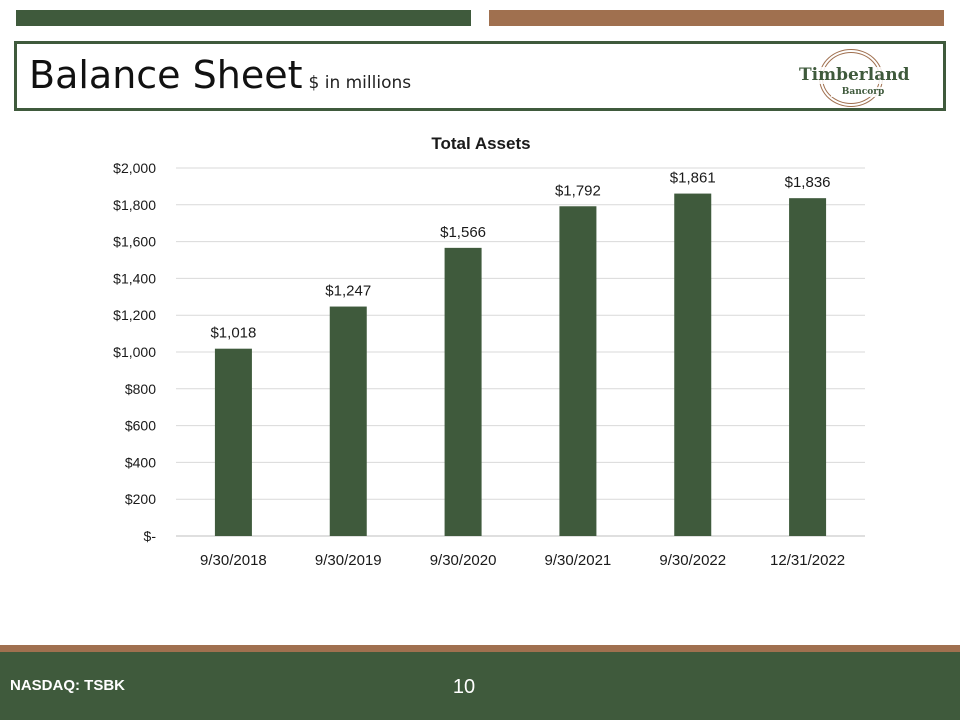 Image resolution: width=960 pixels, height=720 pixels. What do you see at coordinates (243, 18) in the screenshot?
I see `top-accent-bar-green` at bounding box center [243, 18].